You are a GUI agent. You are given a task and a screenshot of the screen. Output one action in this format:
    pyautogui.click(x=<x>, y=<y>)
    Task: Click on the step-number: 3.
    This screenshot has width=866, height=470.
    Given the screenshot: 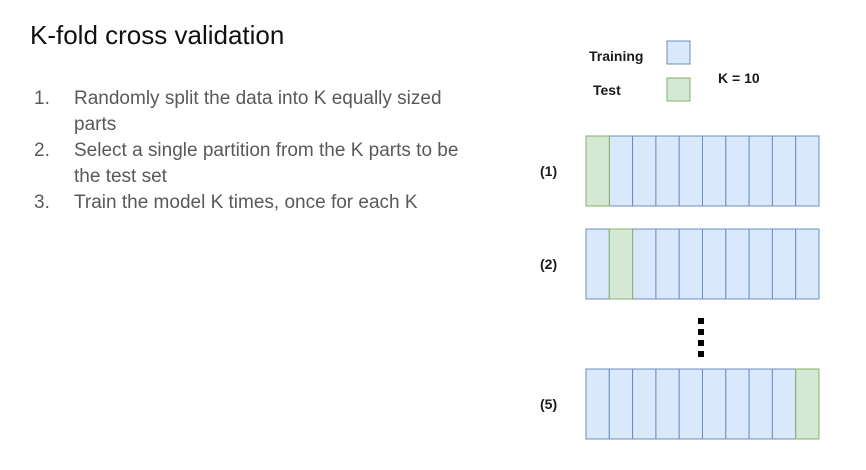 What is the action you would take?
    pyautogui.click(x=42, y=202)
    